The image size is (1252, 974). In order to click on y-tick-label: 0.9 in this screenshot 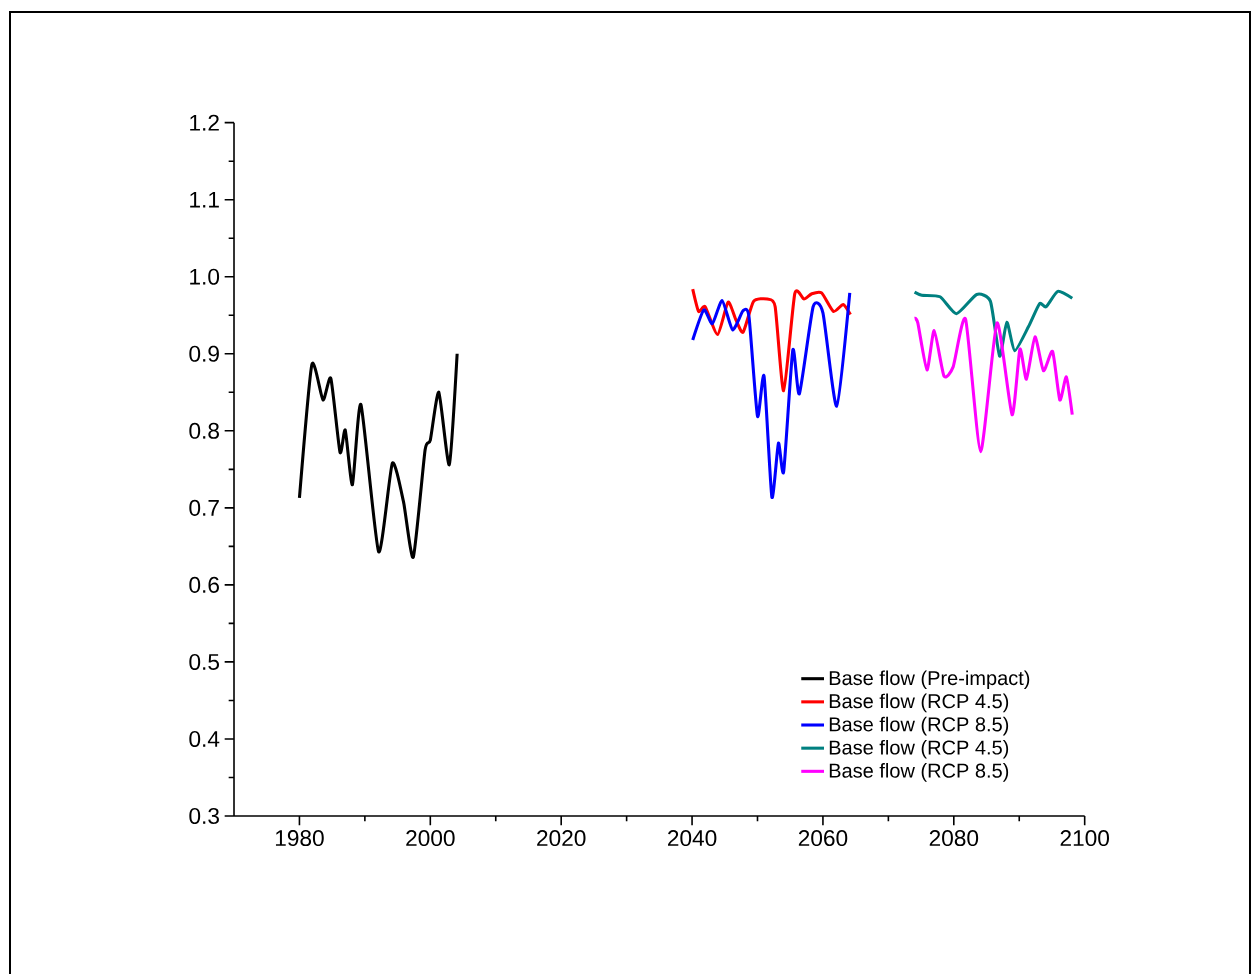, I will do `click(204, 353)`.